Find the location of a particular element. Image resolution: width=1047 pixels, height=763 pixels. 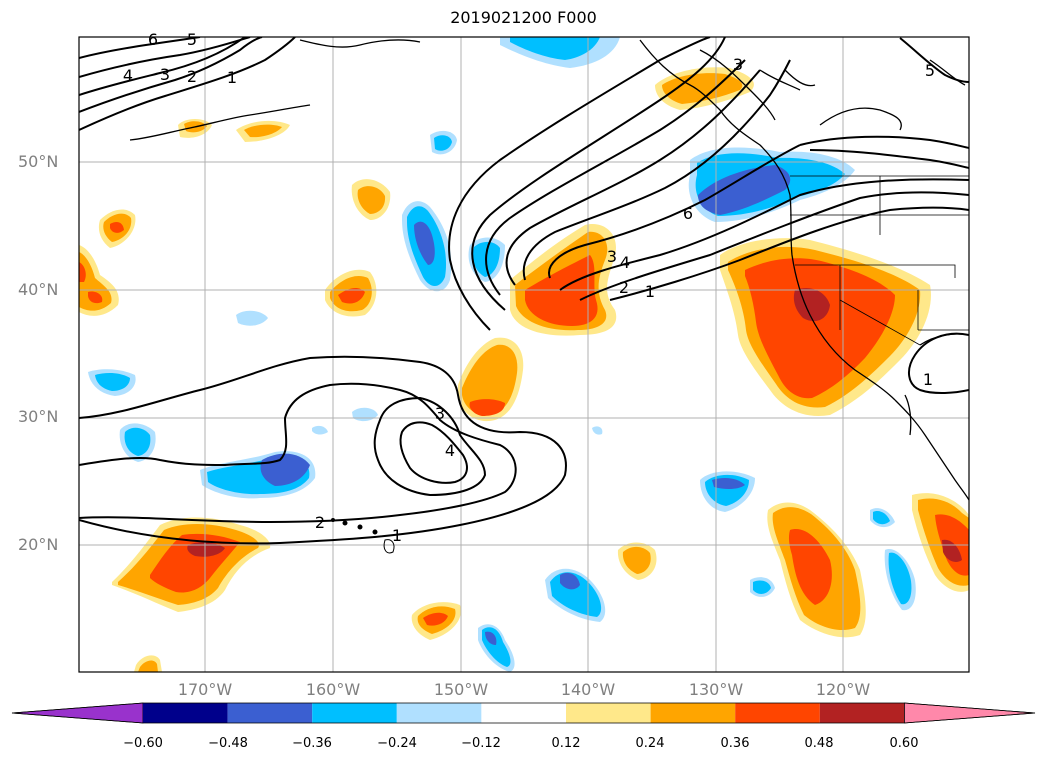

colorbar is located at coordinates (523, 713).